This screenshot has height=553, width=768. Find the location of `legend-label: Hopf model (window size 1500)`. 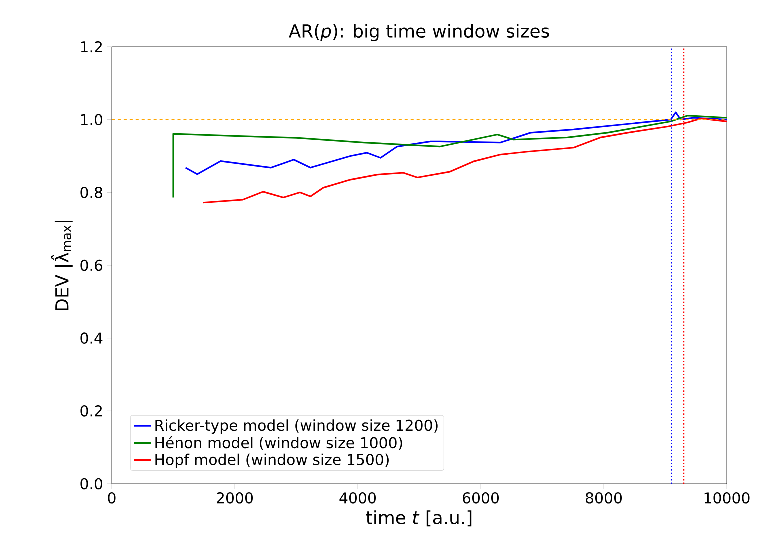

legend-label: Hopf model (window size 1500) is located at coordinates (272, 461).